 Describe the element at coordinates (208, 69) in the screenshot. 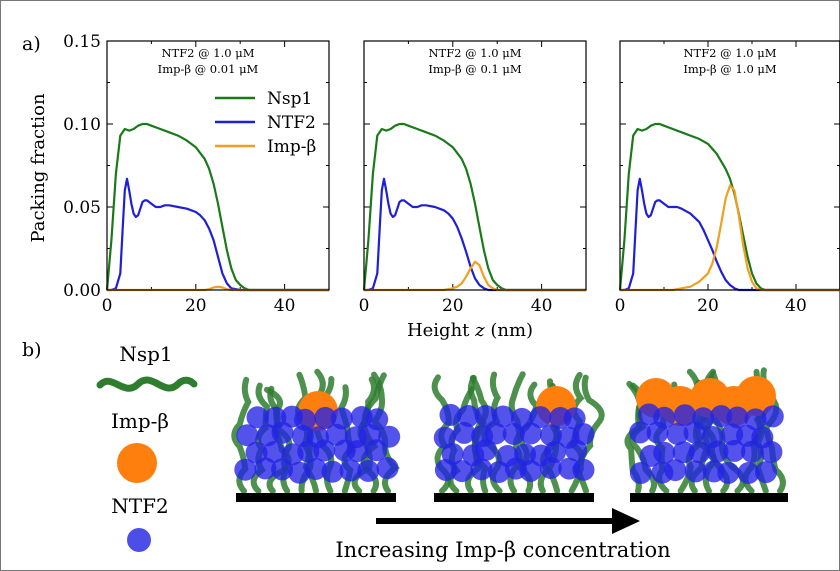

I see `condition-annotation: Imp-β @ 0.01 μM` at that location.